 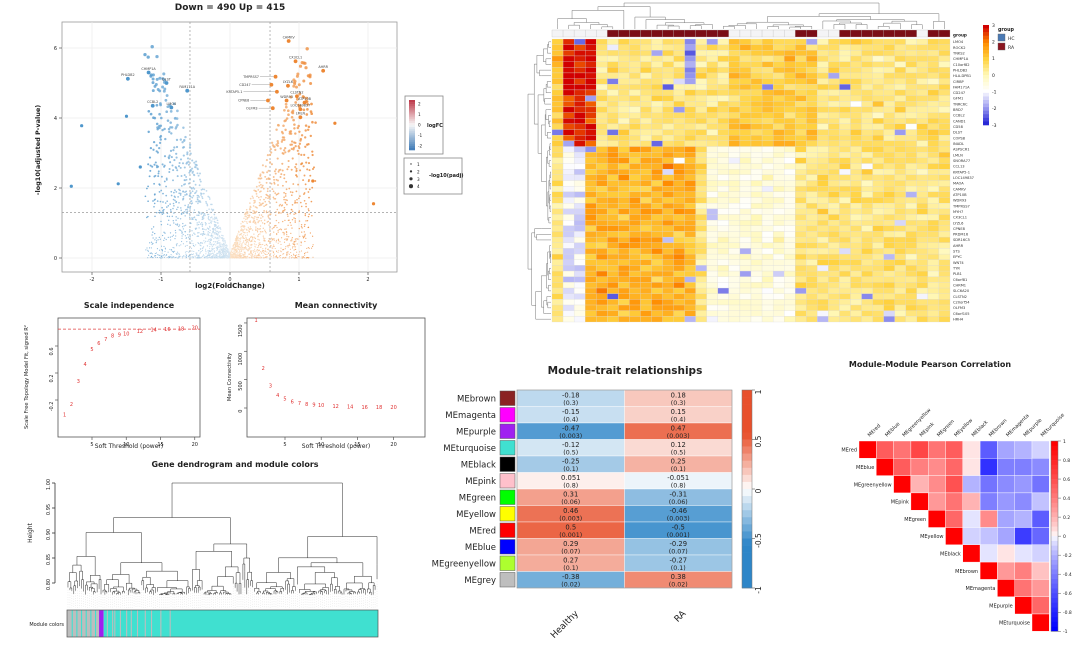 What do you see at coordinates (129, 446) in the screenshot?
I see `x-axis-label: Soft Threshold (power)` at bounding box center [129, 446].